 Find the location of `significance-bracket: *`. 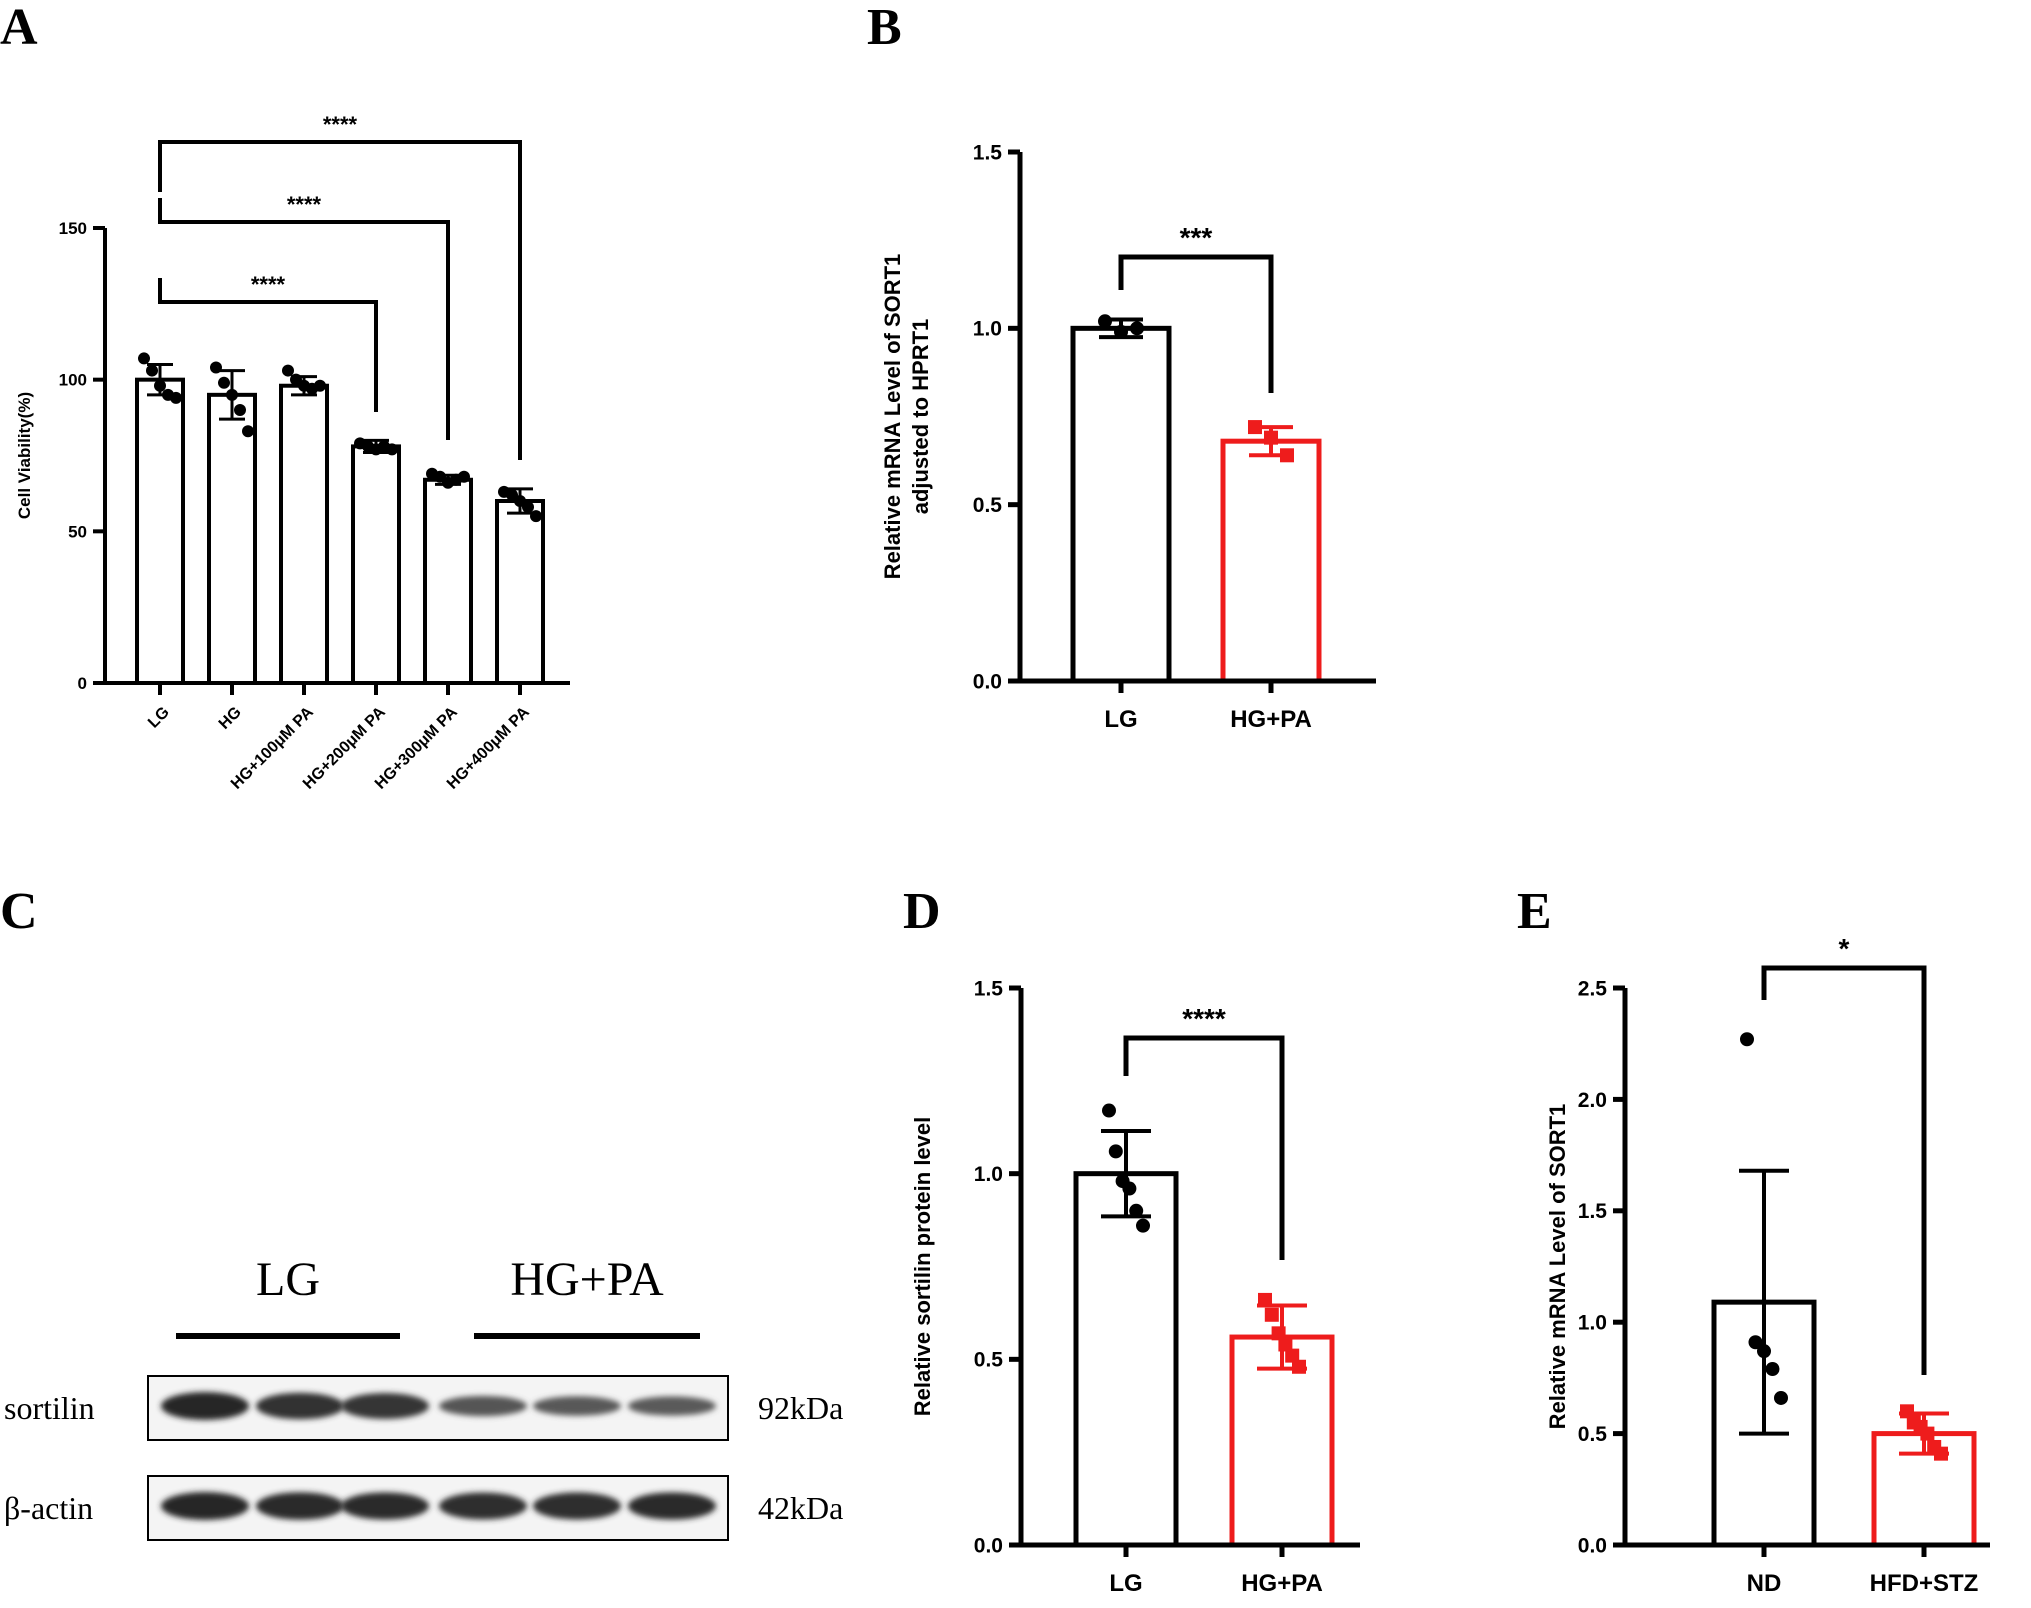

significance-bracket: * is located at coordinates (1844, 1154).